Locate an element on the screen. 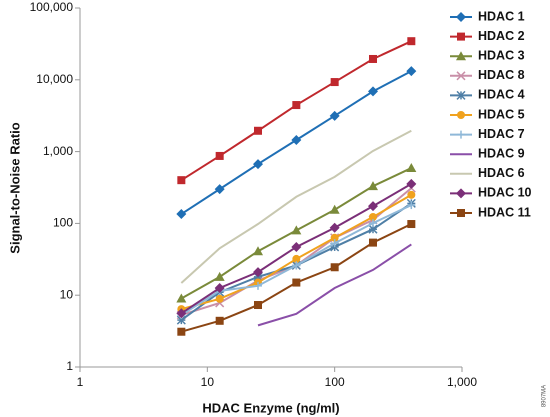 The image size is (550, 417). y-tick-label: 100,000 is located at coordinates (52, 7).